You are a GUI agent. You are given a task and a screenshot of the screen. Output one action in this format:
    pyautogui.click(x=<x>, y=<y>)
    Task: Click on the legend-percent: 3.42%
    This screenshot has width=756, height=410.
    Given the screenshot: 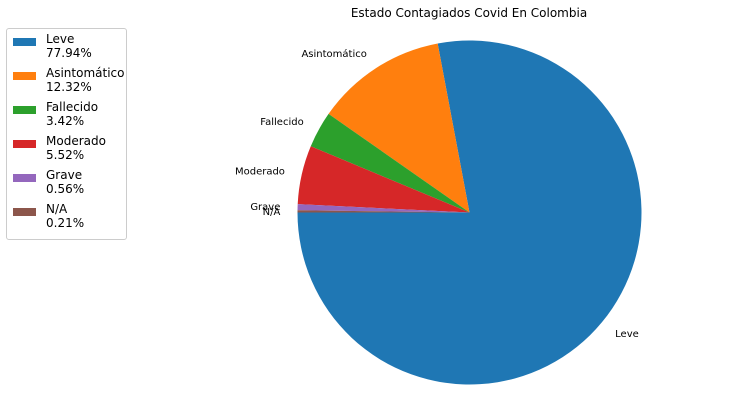 What is the action you would take?
    pyautogui.click(x=65, y=121)
    